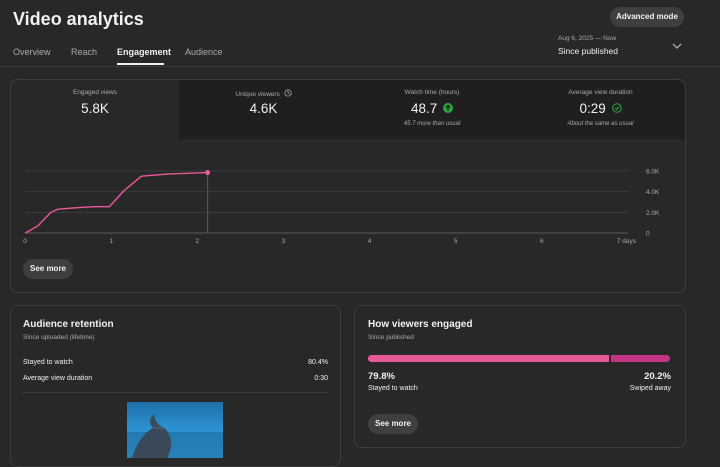 Image resolution: width=720 pixels, height=467 pixels. What do you see at coordinates (456, 241) in the screenshot?
I see `x-tick-label: 5` at bounding box center [456, 241].